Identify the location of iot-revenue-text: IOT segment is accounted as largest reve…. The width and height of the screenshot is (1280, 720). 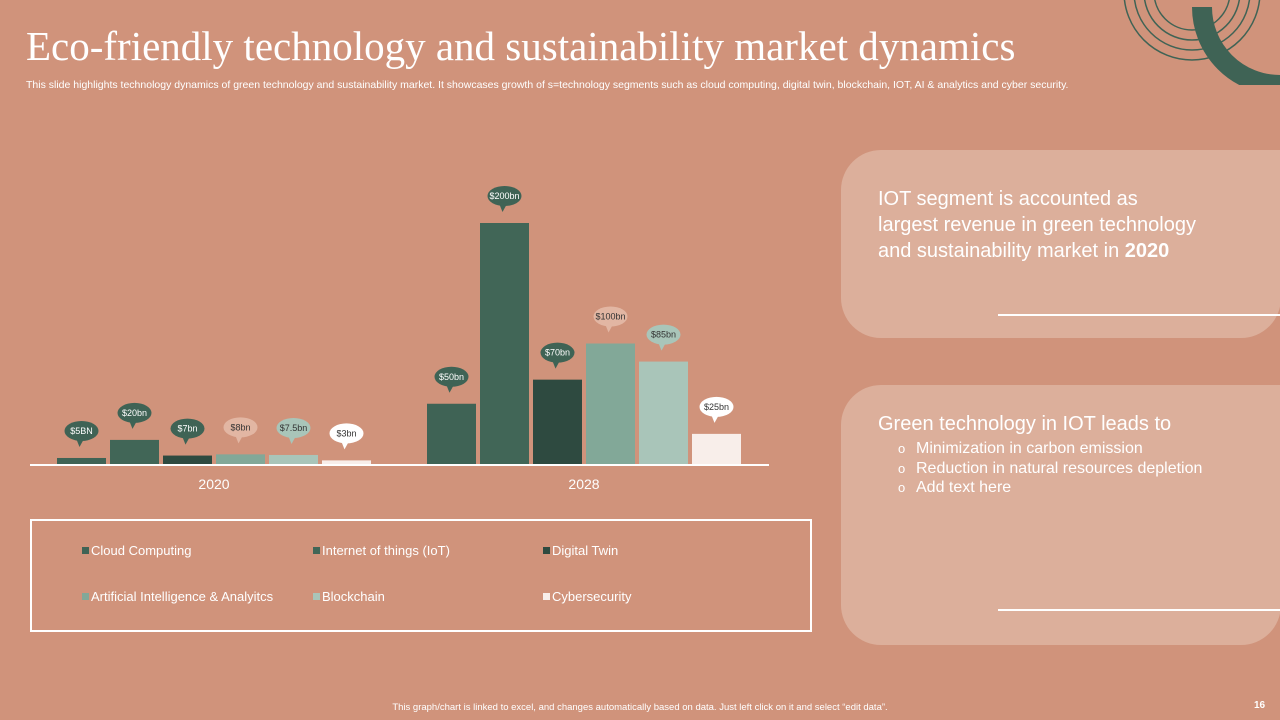
(1037, 225).